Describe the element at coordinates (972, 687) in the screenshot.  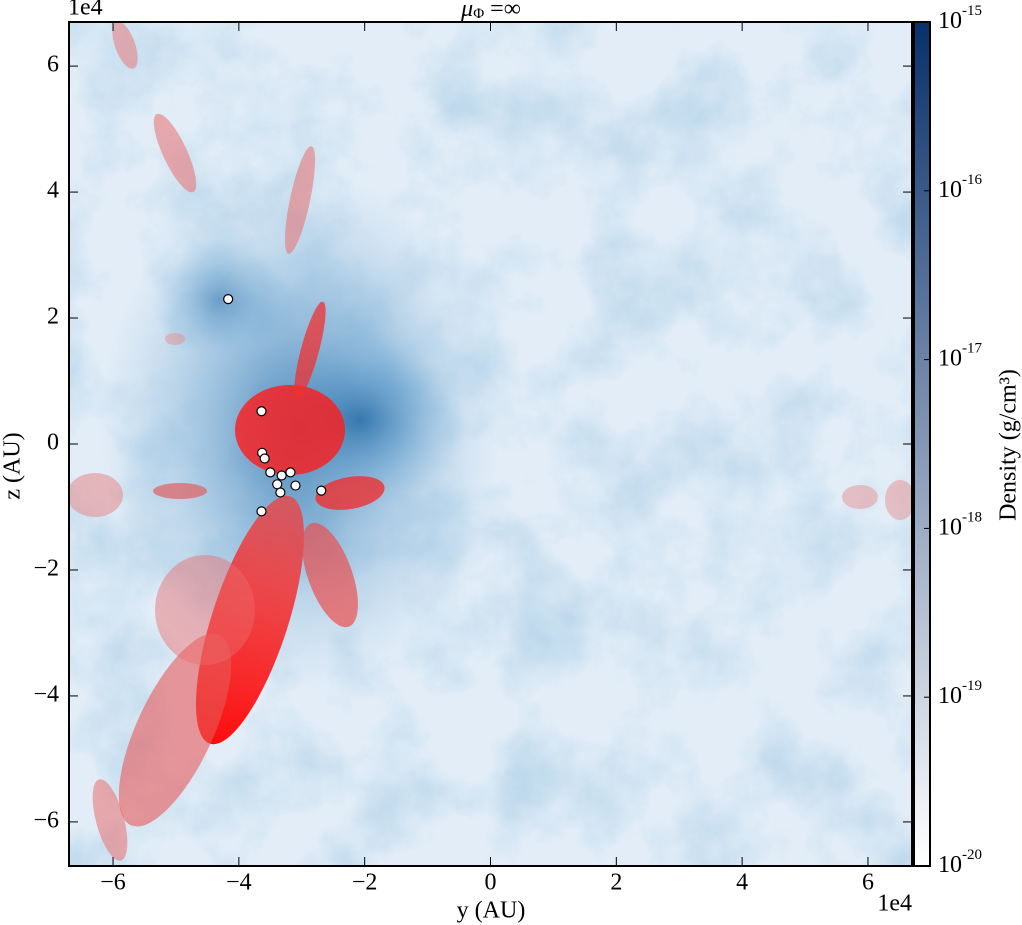
I see `colorbar-tick-exponent: -19` at that location.